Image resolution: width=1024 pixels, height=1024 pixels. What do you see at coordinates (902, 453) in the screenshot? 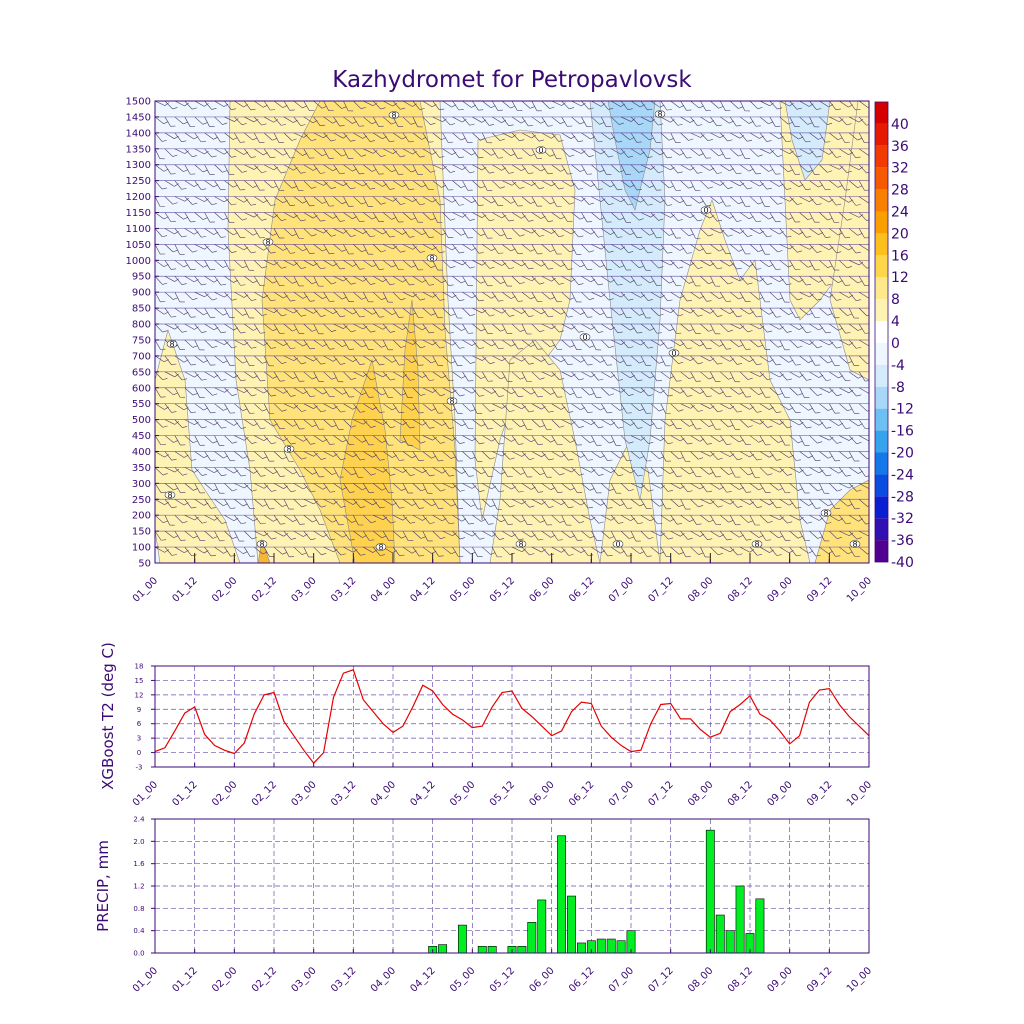
I see `colorbar-label: -20` at bounding box center [902, 453].